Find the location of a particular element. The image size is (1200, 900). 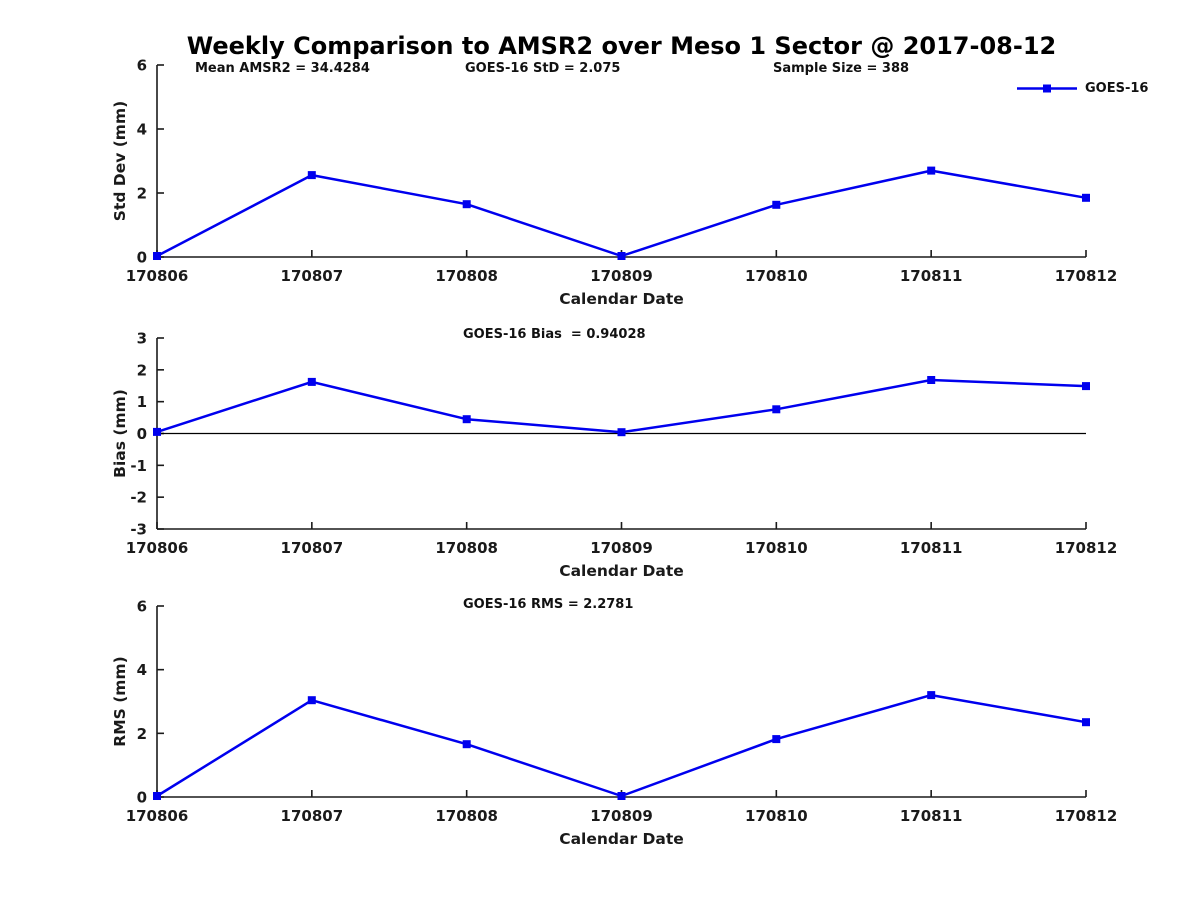

annotation-goes16-bias: GOES-16 Bias = 0.94028 is located at coordinates (554, 334).